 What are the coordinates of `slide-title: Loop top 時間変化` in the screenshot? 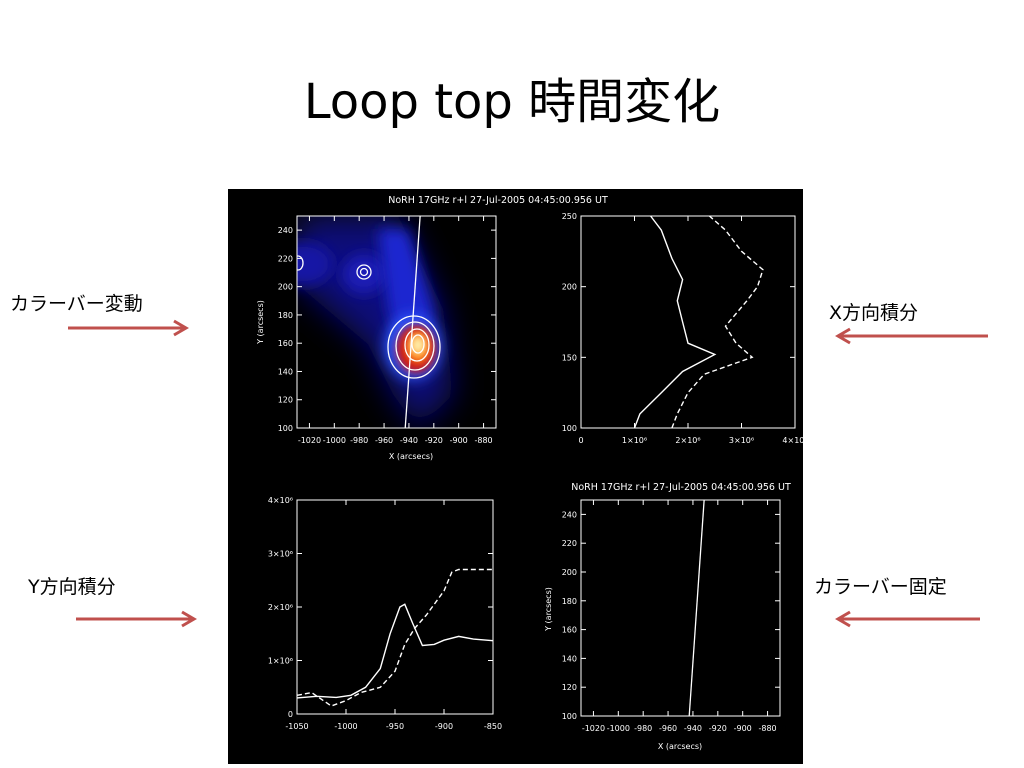 It's located at (512, 102).